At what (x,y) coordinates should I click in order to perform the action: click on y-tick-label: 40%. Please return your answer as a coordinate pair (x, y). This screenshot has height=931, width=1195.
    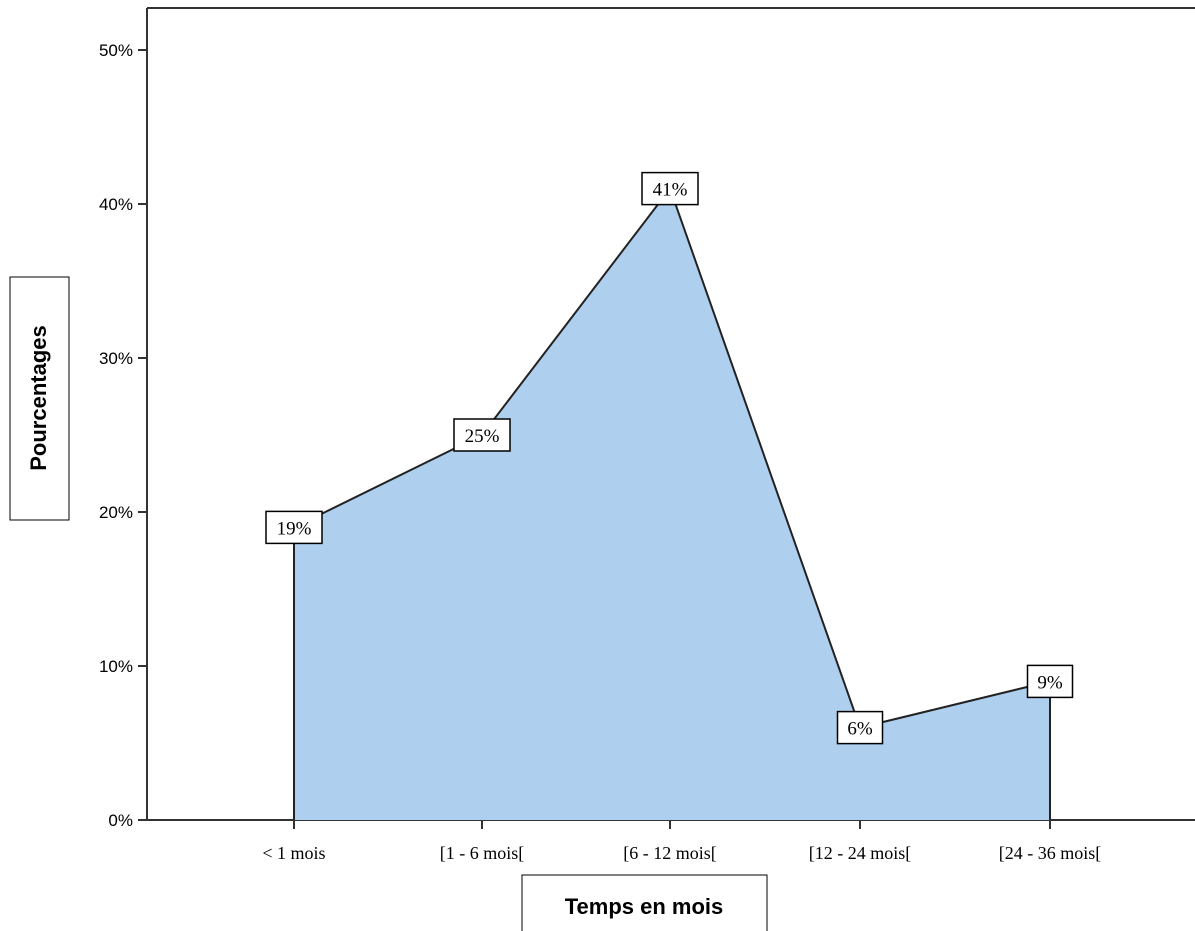
    Looking at the image, I should click on (116, 204).